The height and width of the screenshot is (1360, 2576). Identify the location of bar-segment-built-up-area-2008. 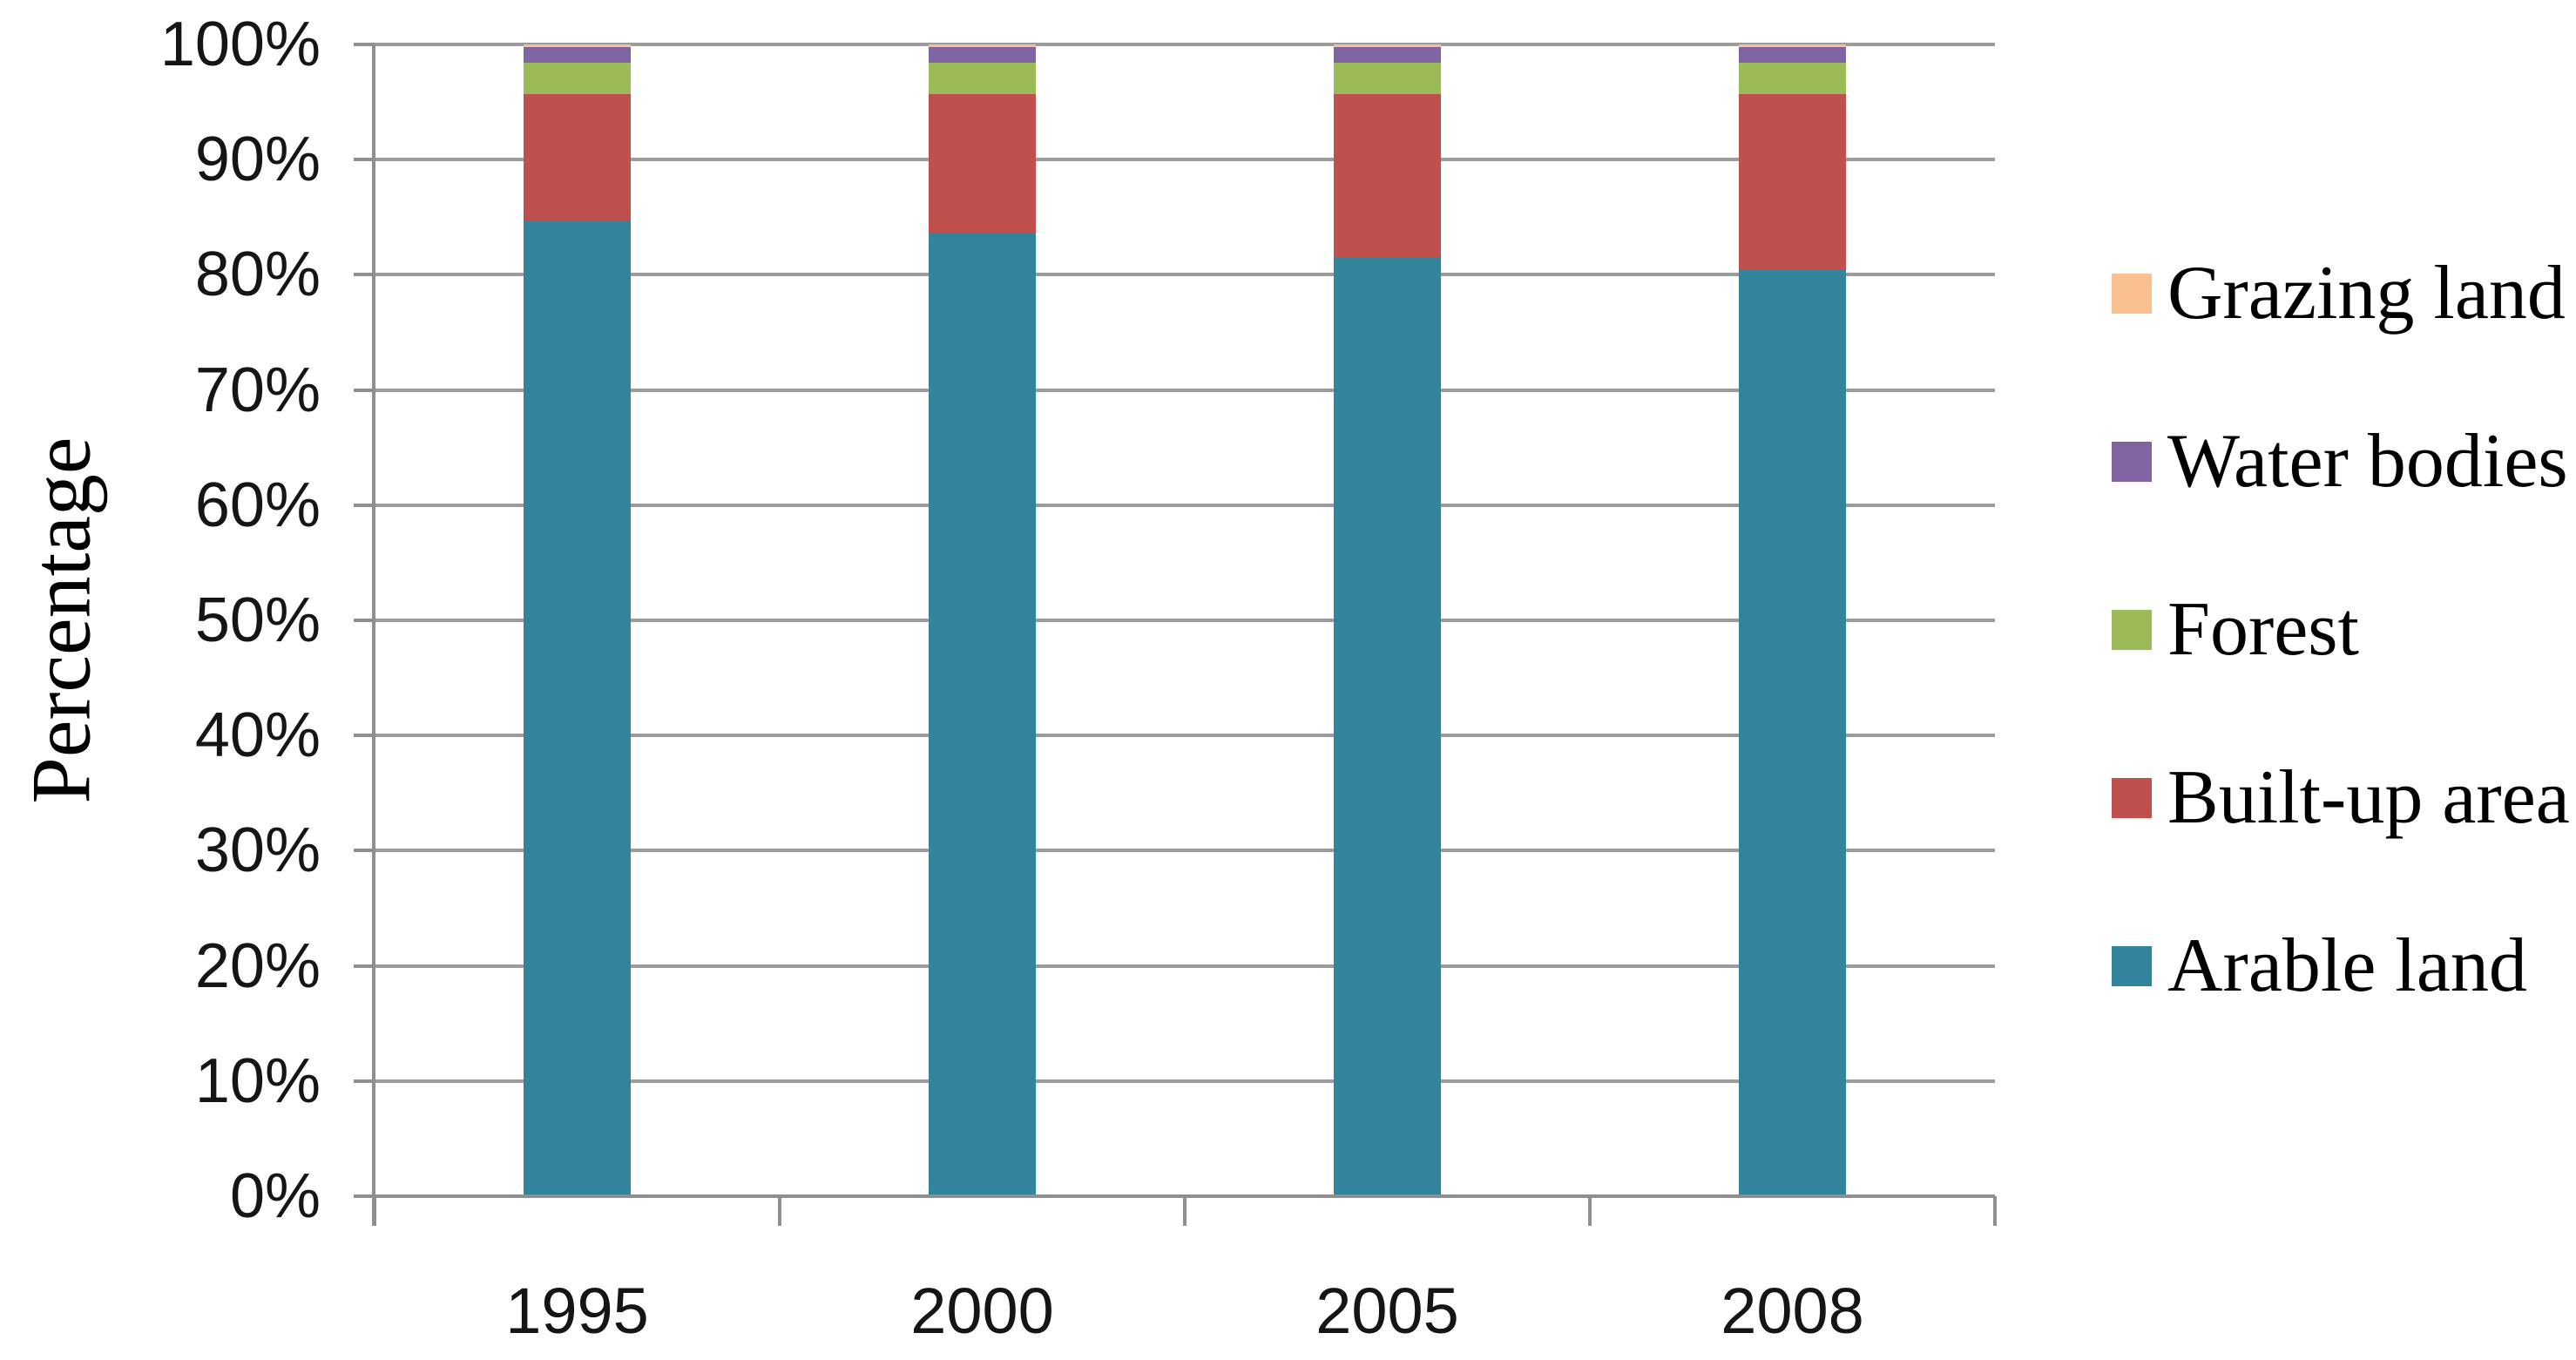
(1792, 182).